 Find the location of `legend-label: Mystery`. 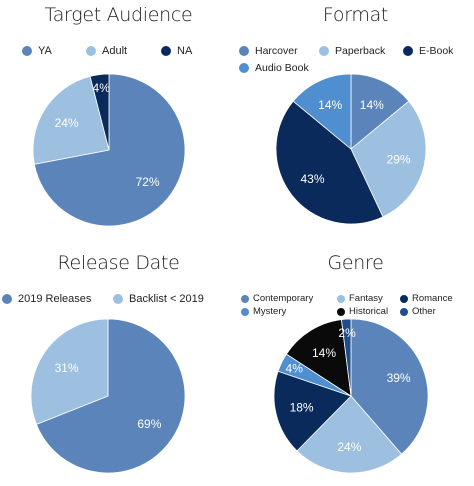

legend-label: Mystery is located at coordinates (270, 311).